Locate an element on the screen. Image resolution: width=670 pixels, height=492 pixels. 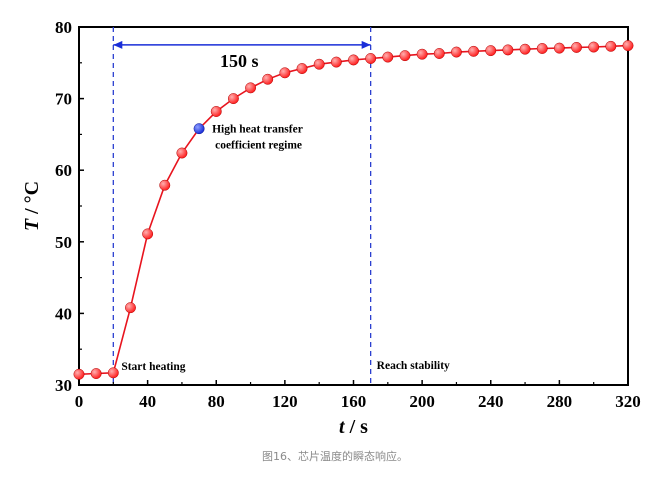
x-tick-label: 200 is located at coordinates (422, 401).